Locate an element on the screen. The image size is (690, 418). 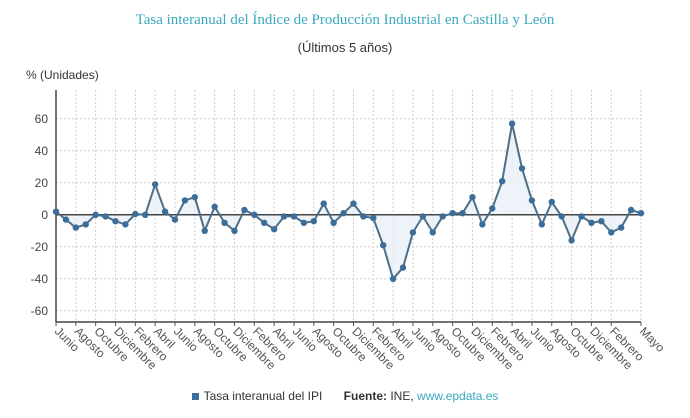
source-text: INE, is located at coordinates (402, 396).